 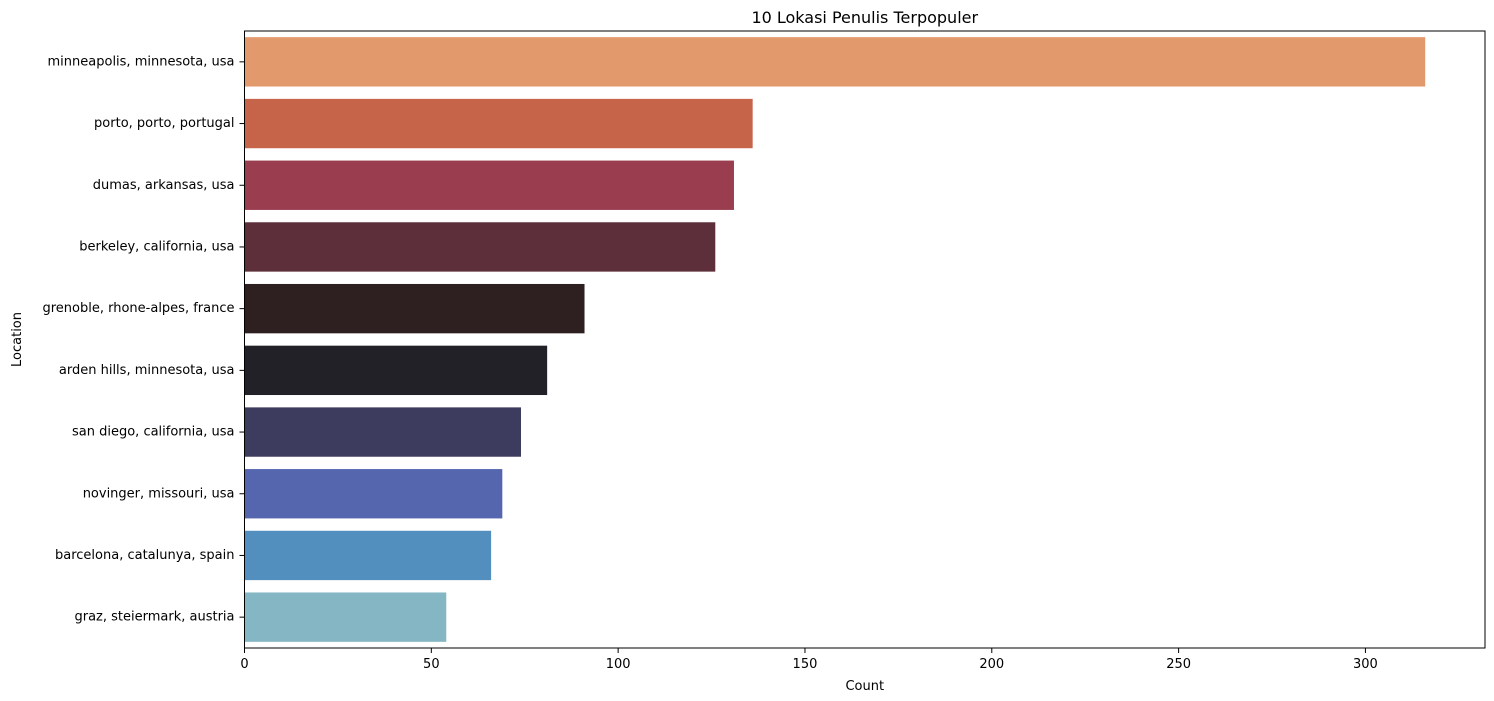 I want to click on chart-title: 10 Lokasi Penulis Terpopuler, so click(x=864, y=17).